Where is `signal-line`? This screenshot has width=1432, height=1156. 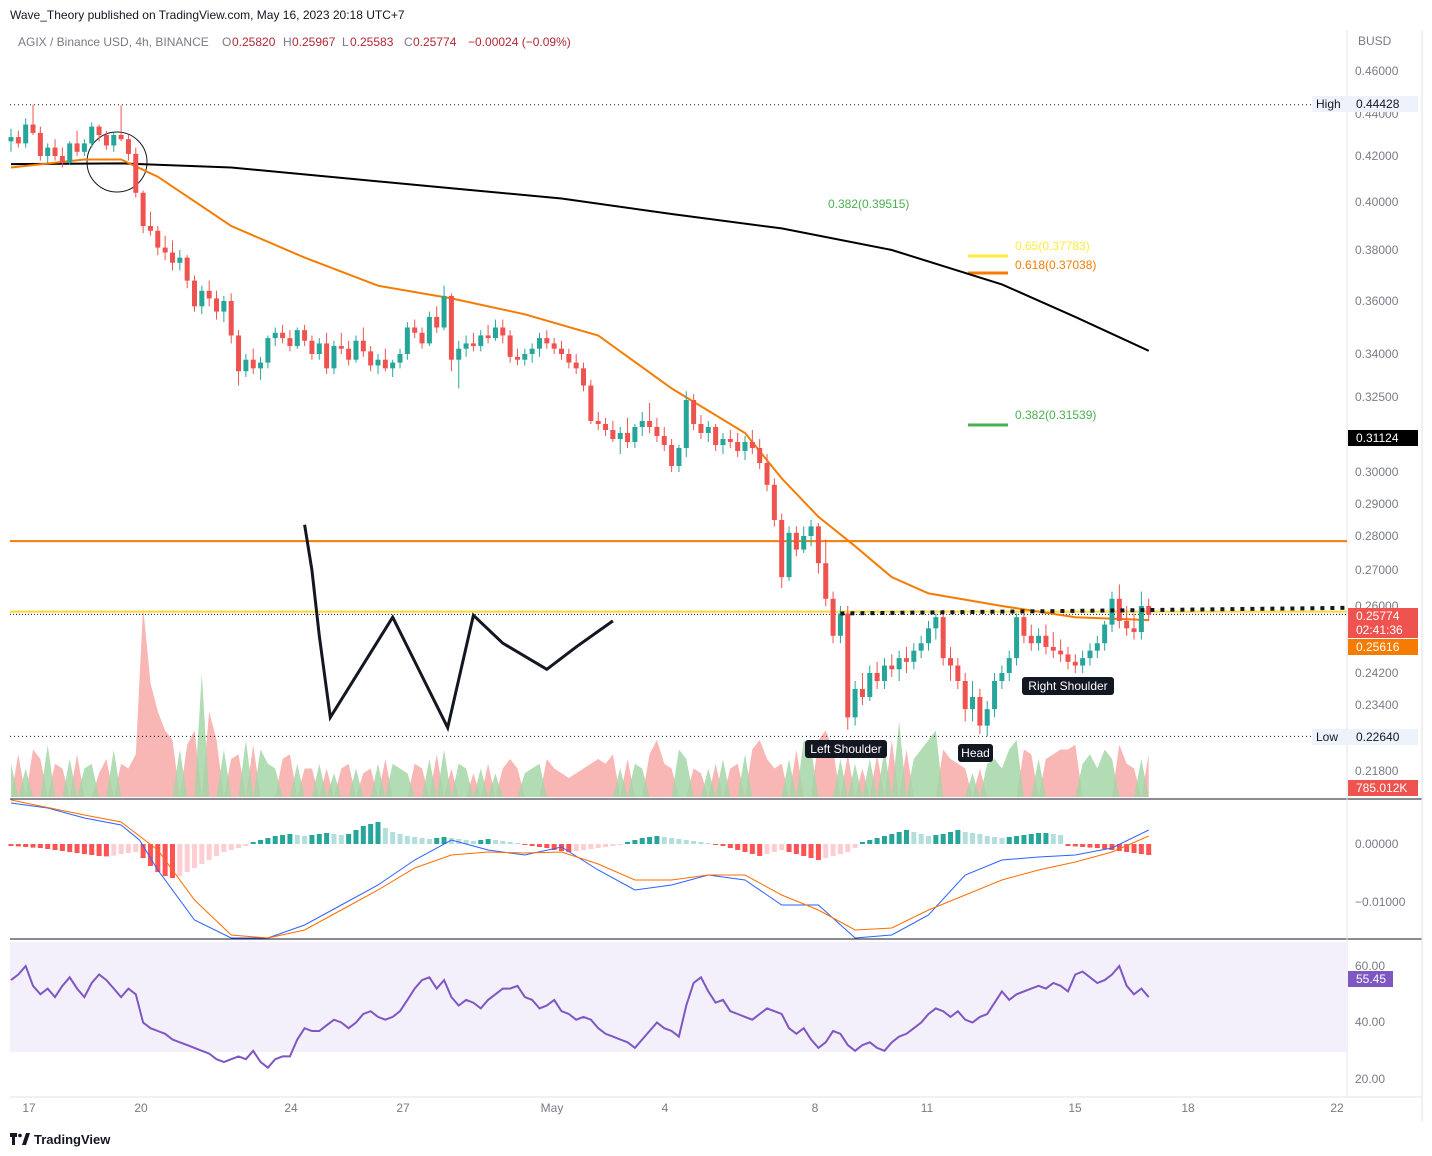
signal-line is located at coordinates (579, 869).